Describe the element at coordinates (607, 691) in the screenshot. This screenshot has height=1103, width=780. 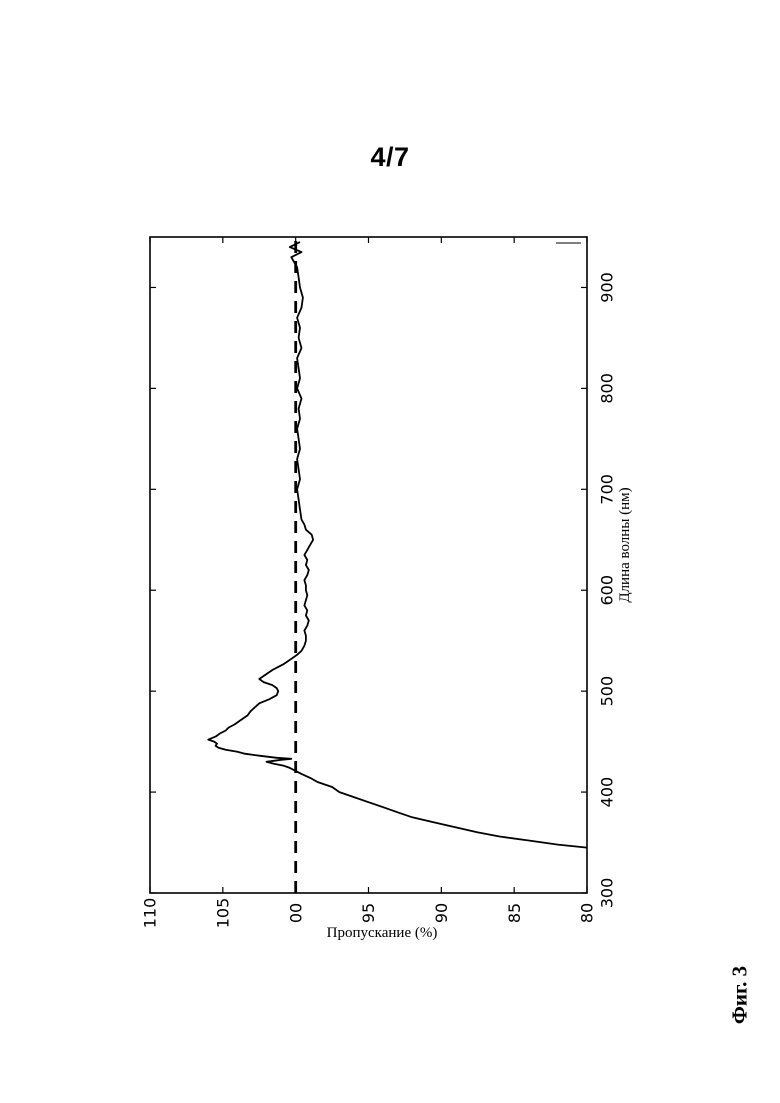
I see `x-tick-label: 500` at that location.